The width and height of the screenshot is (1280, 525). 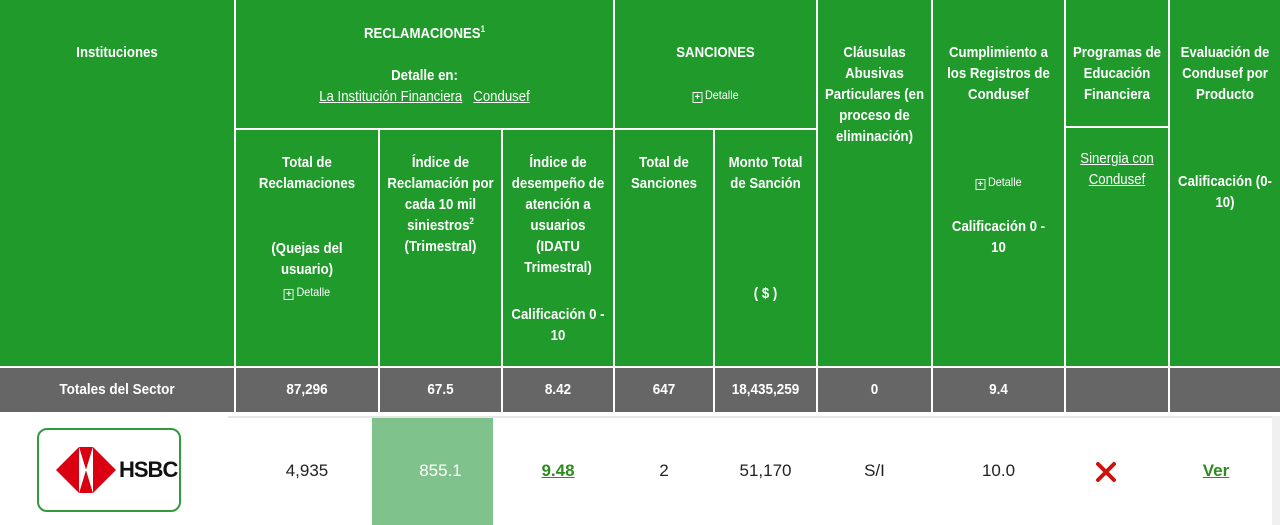 What do you see at coordinates (765, 293) in the screenshot?
I see `monto-unit: ( $ )` at bounding box center [765, 293].